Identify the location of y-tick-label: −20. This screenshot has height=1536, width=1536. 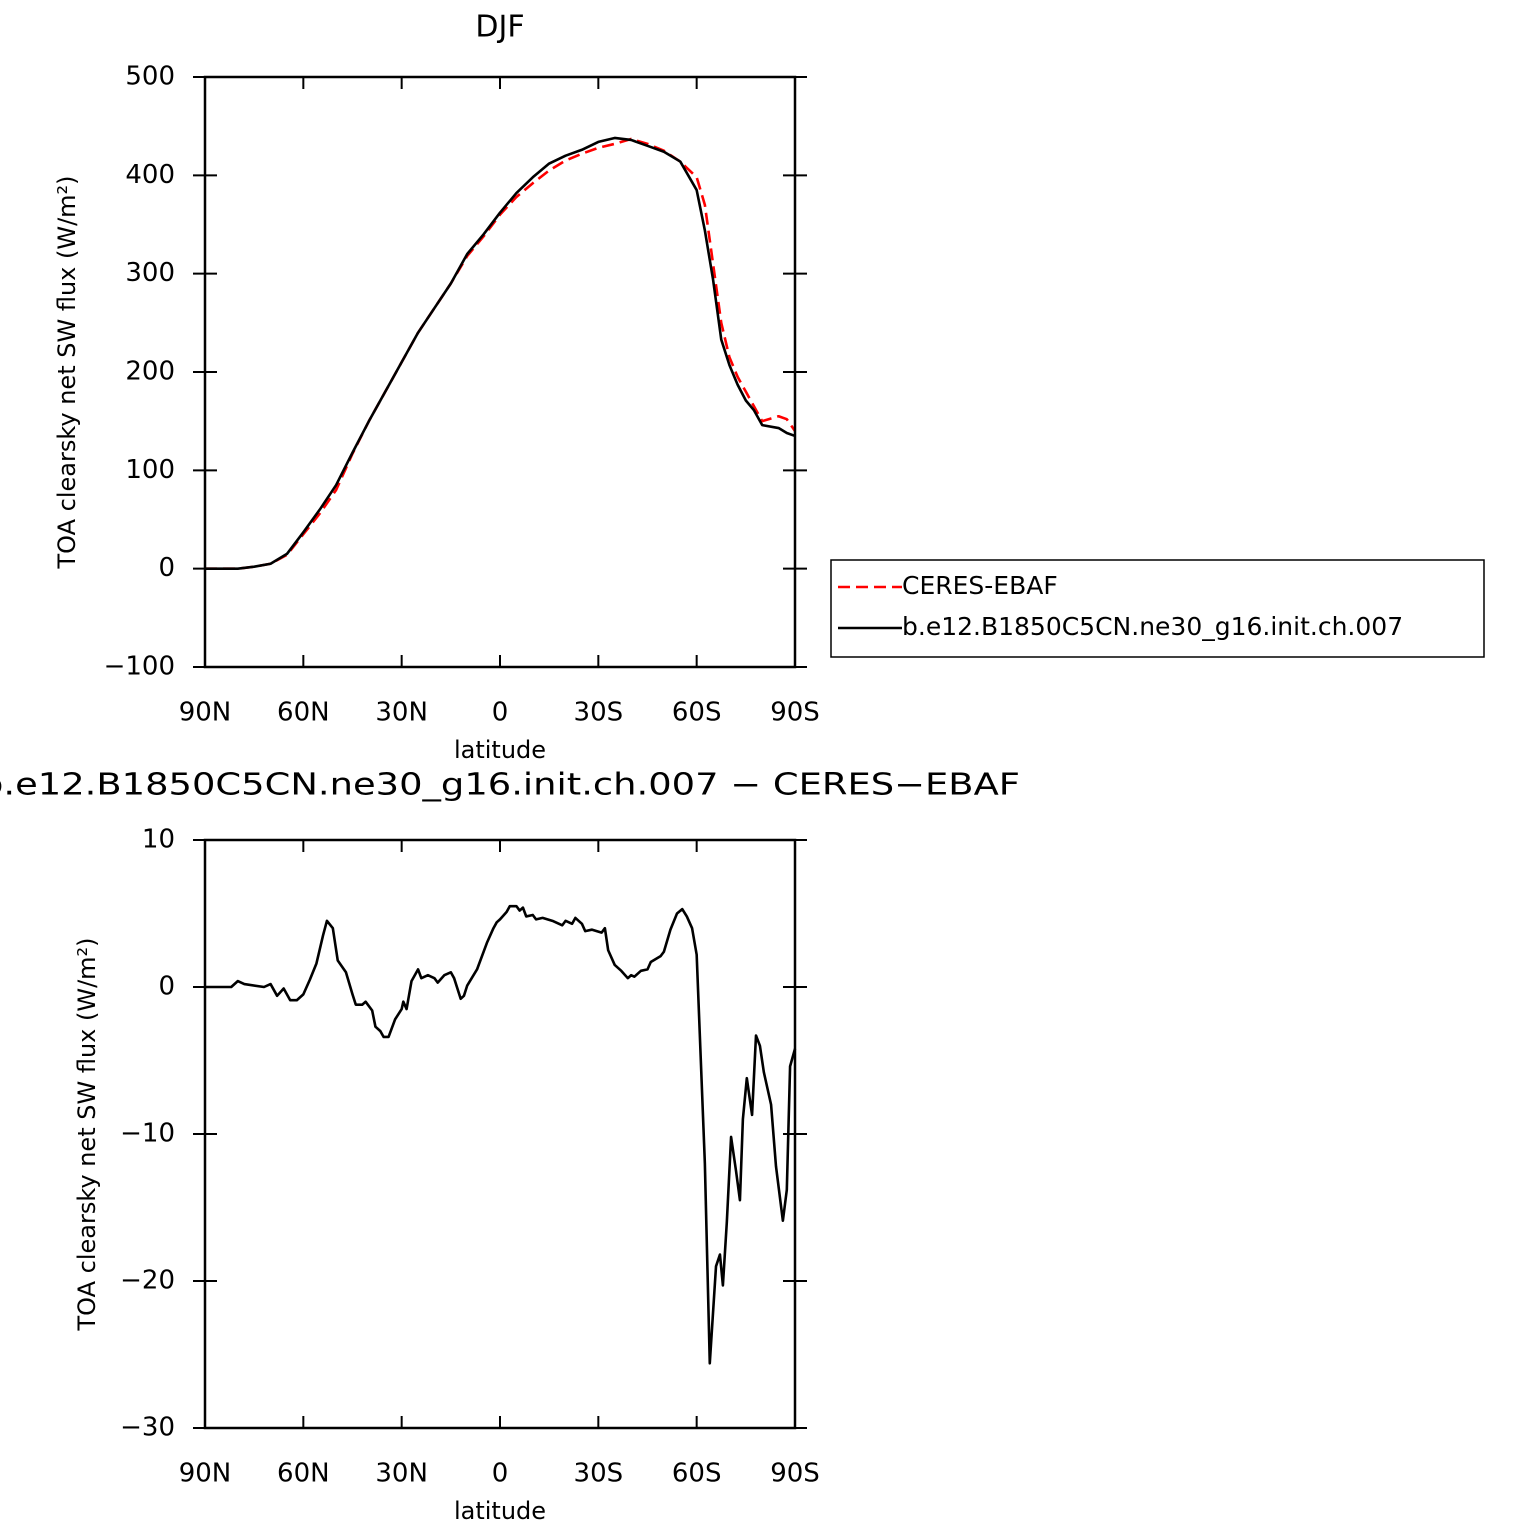
(147, 1281).